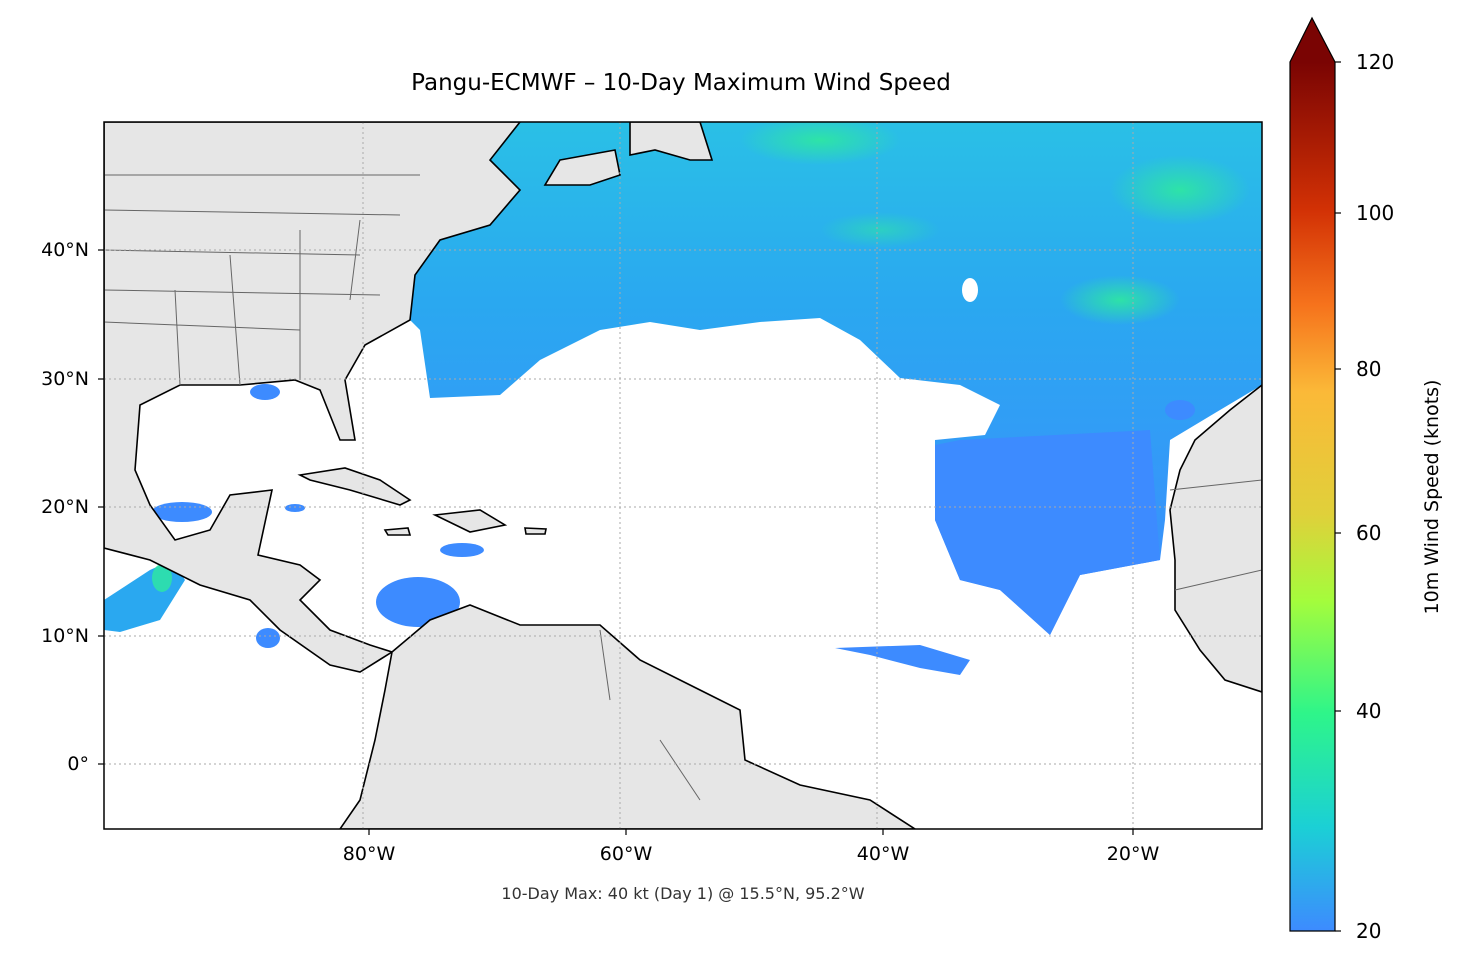 This screenshot has width=1466, height=969. I want to click on africa, so click(1215, 538).